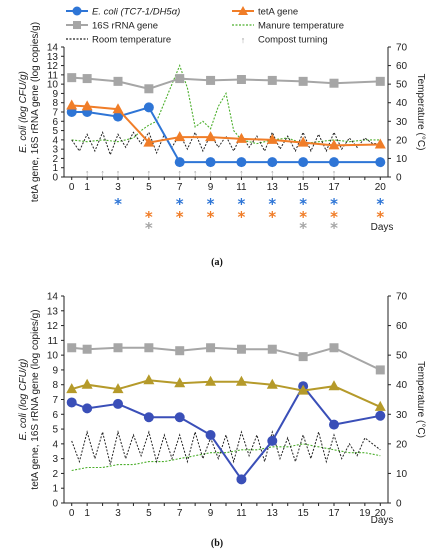  Describe the element at coordinates (381, 187) in the screenshot. I see `x-tick-label: 20` at that location.